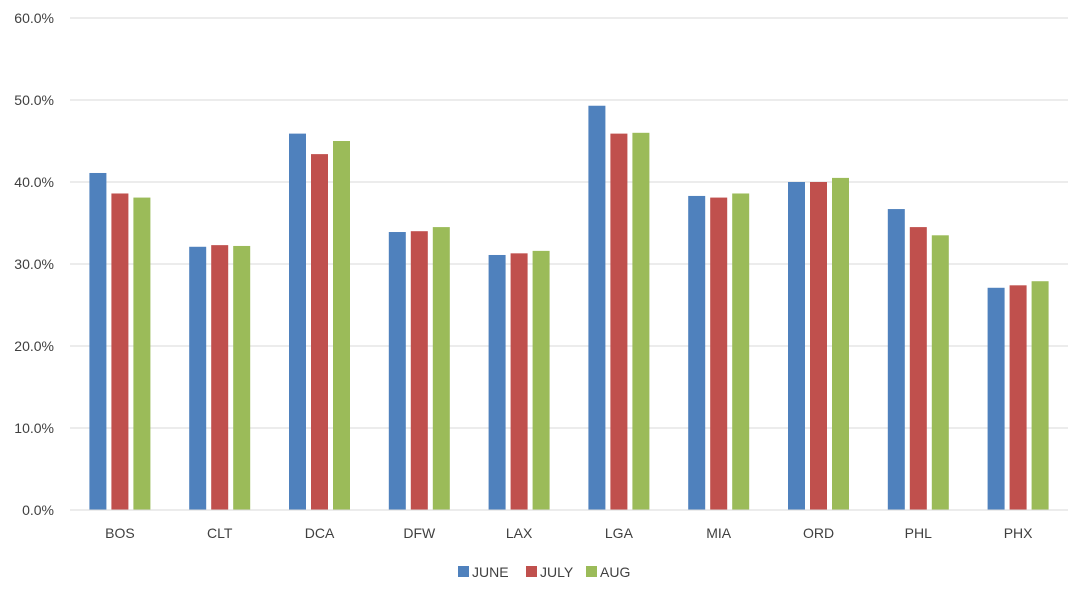 This screenshot has height=597, width=1086. What do you see at coordinates (641, 321) in the screenshot?
I see `bar-aug-lga` at bounding box center [641, 321].